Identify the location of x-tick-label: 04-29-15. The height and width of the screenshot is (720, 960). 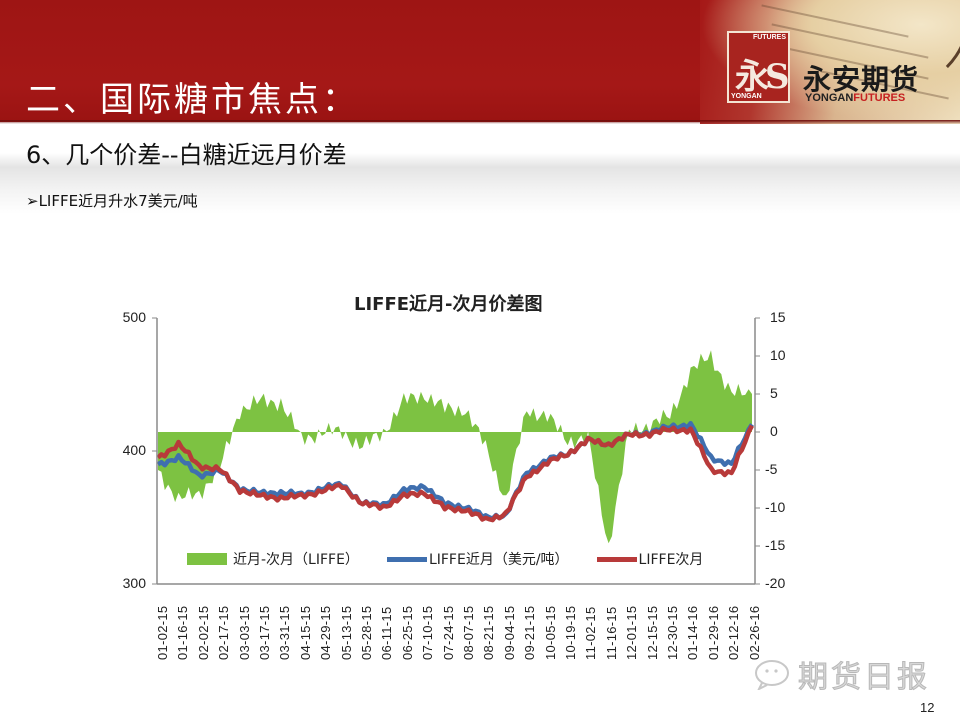
(326, 632).